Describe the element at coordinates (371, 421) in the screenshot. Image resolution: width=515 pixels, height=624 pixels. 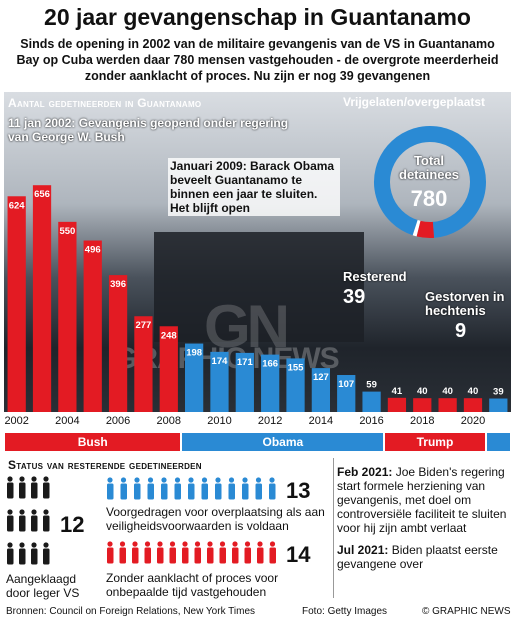
I see `x-tick-label: 2016` at that location.